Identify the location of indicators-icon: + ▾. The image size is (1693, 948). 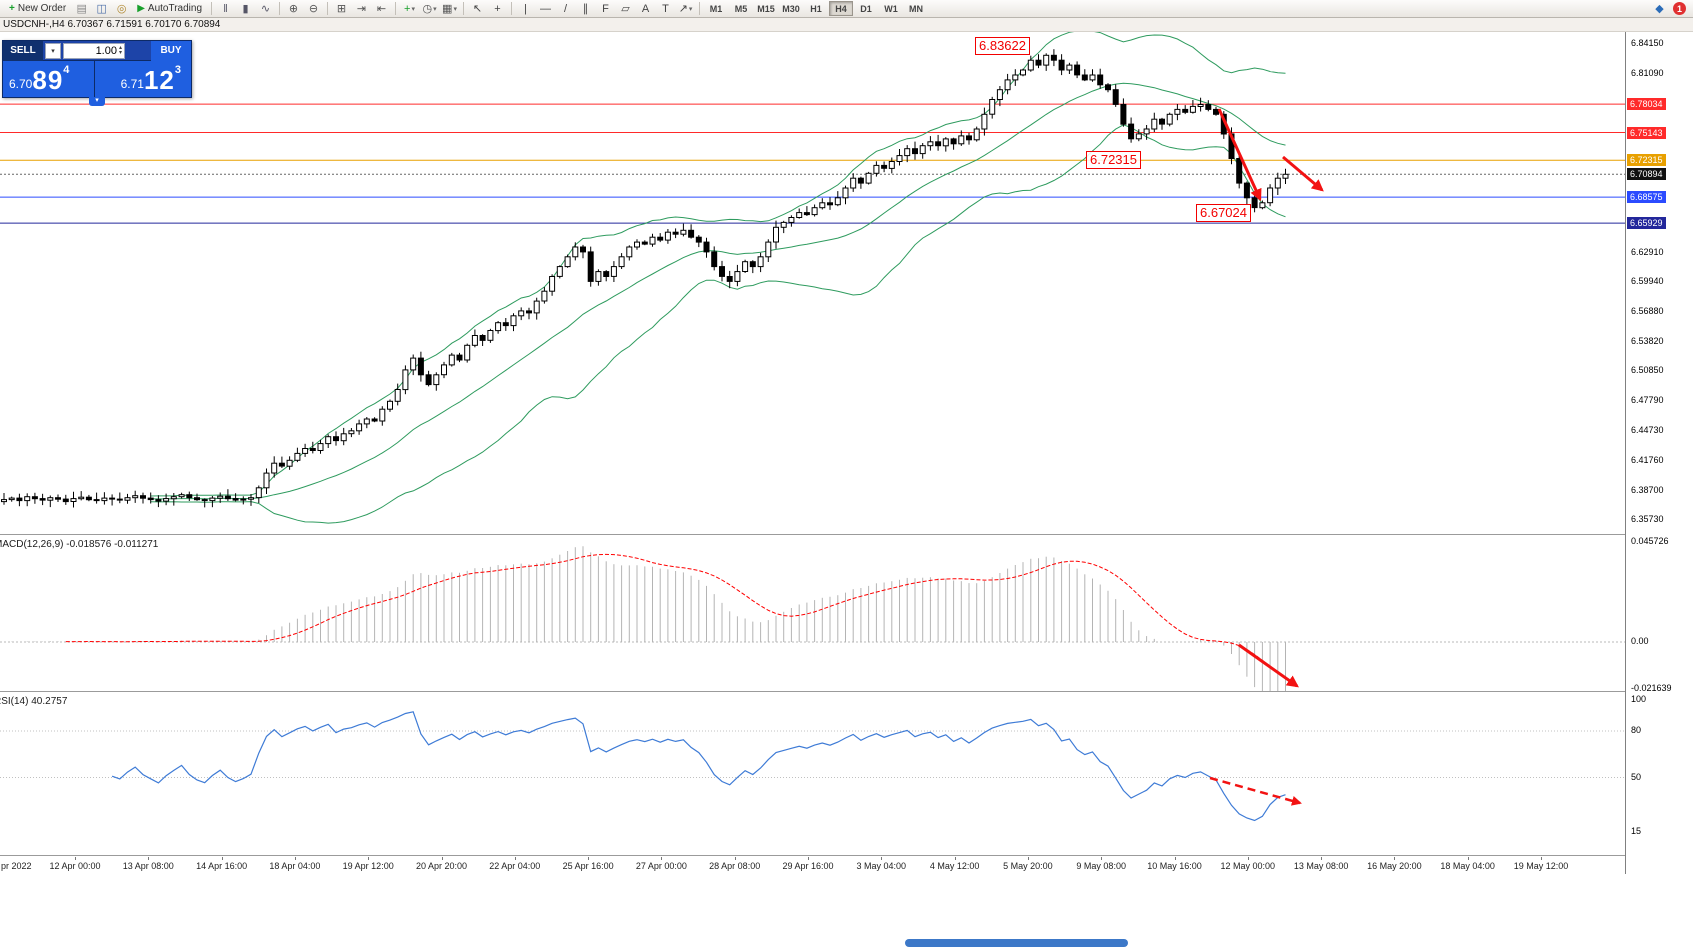
(409, 9).